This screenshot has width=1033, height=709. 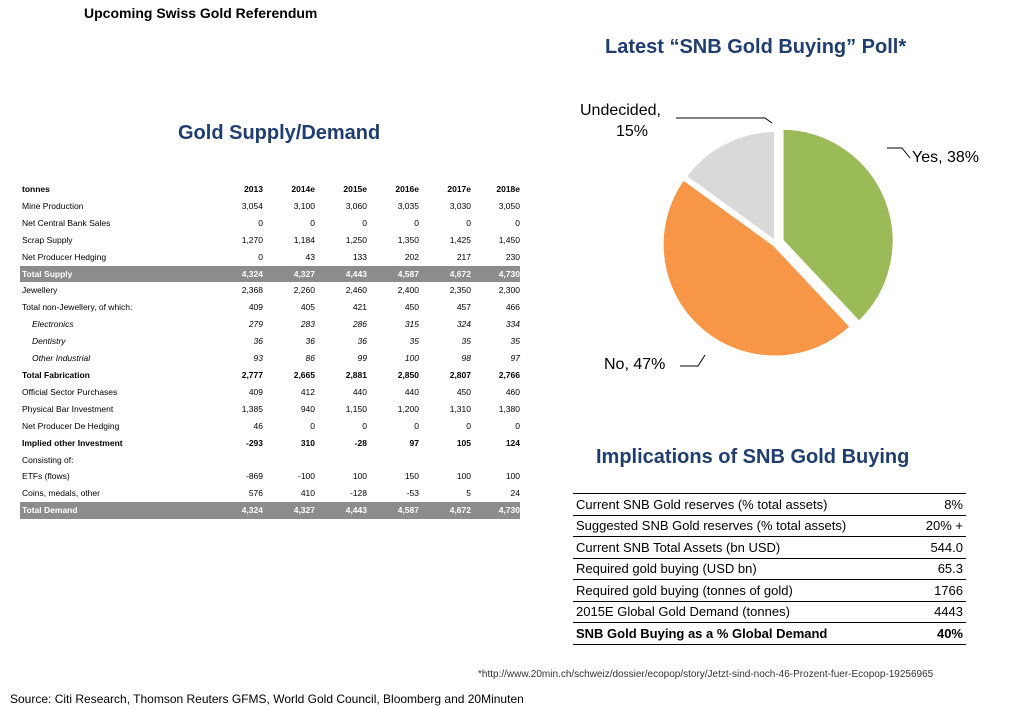 I want to click on row-value: 576, so click(x=255, y=493).